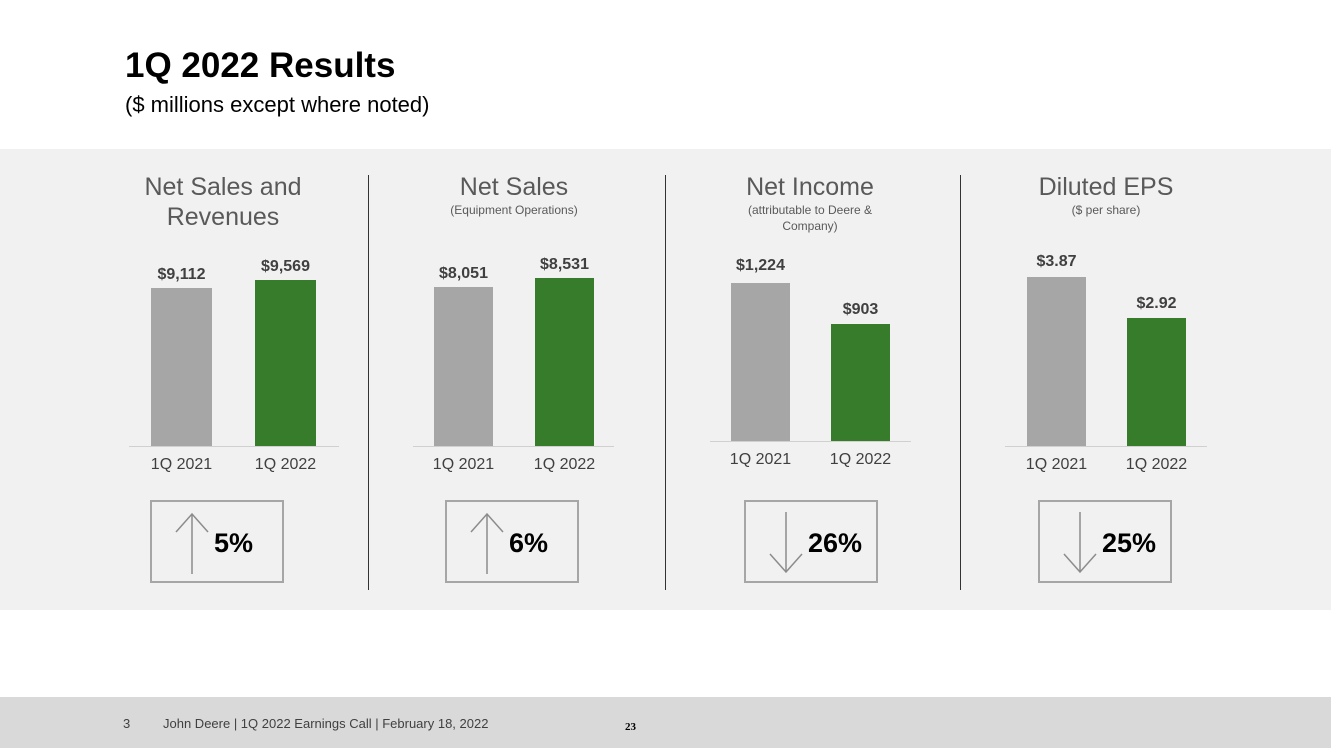  What do you see at coordinates (181, 274) in the screenshot?
I see `bar-value-label: $9,112` at bounding box center [181, 274].